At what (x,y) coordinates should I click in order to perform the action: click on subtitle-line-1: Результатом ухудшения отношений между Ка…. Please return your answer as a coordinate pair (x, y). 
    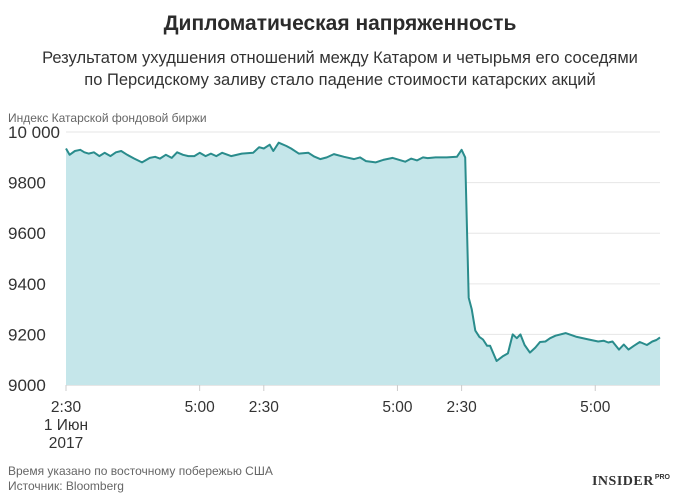
    Looking at the image, I should click on (340, 58).